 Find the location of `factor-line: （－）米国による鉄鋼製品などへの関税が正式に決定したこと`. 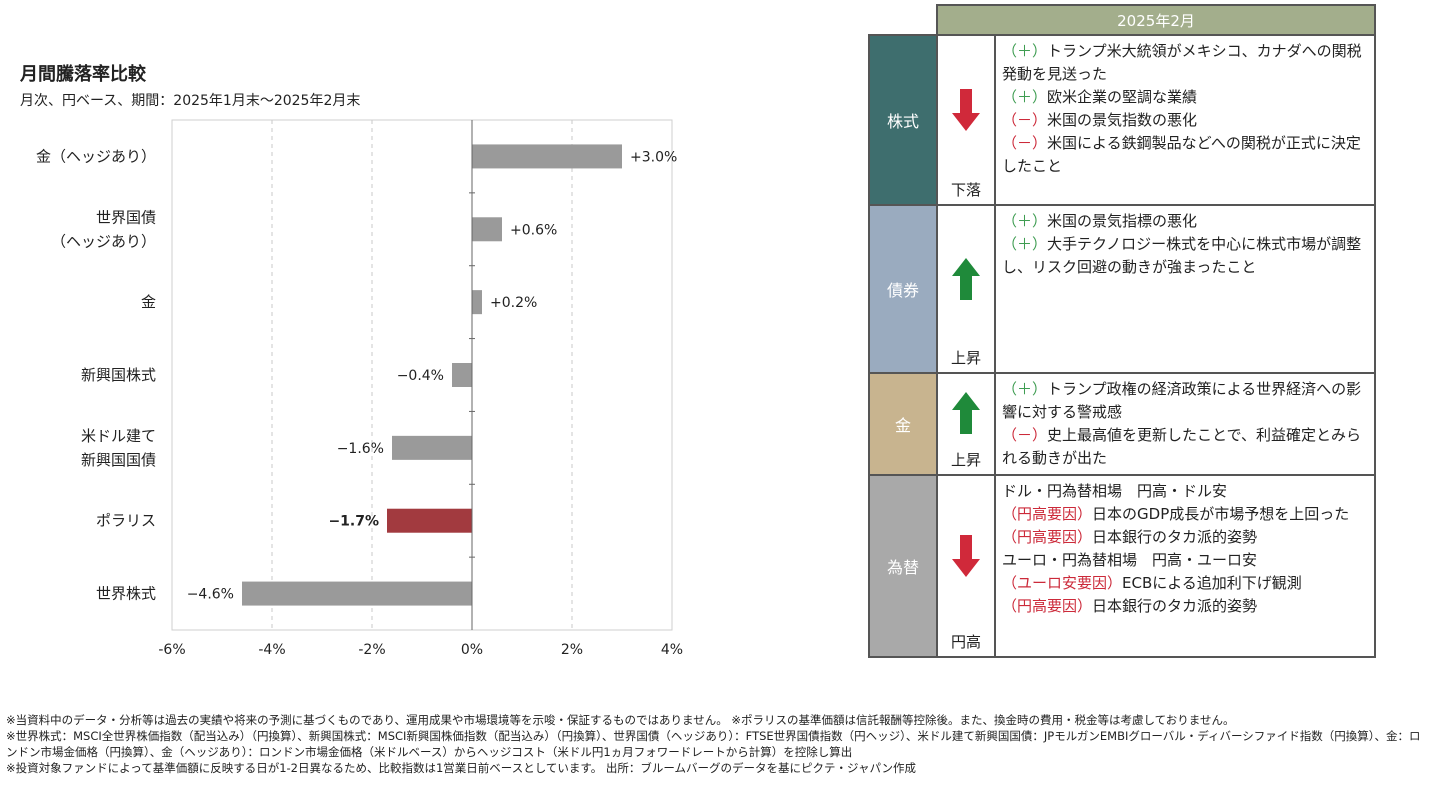

factor-line: （－）米国による鉄鋼製品などへの関税が正式に決定したこと is located at coordinates (1186, 155).